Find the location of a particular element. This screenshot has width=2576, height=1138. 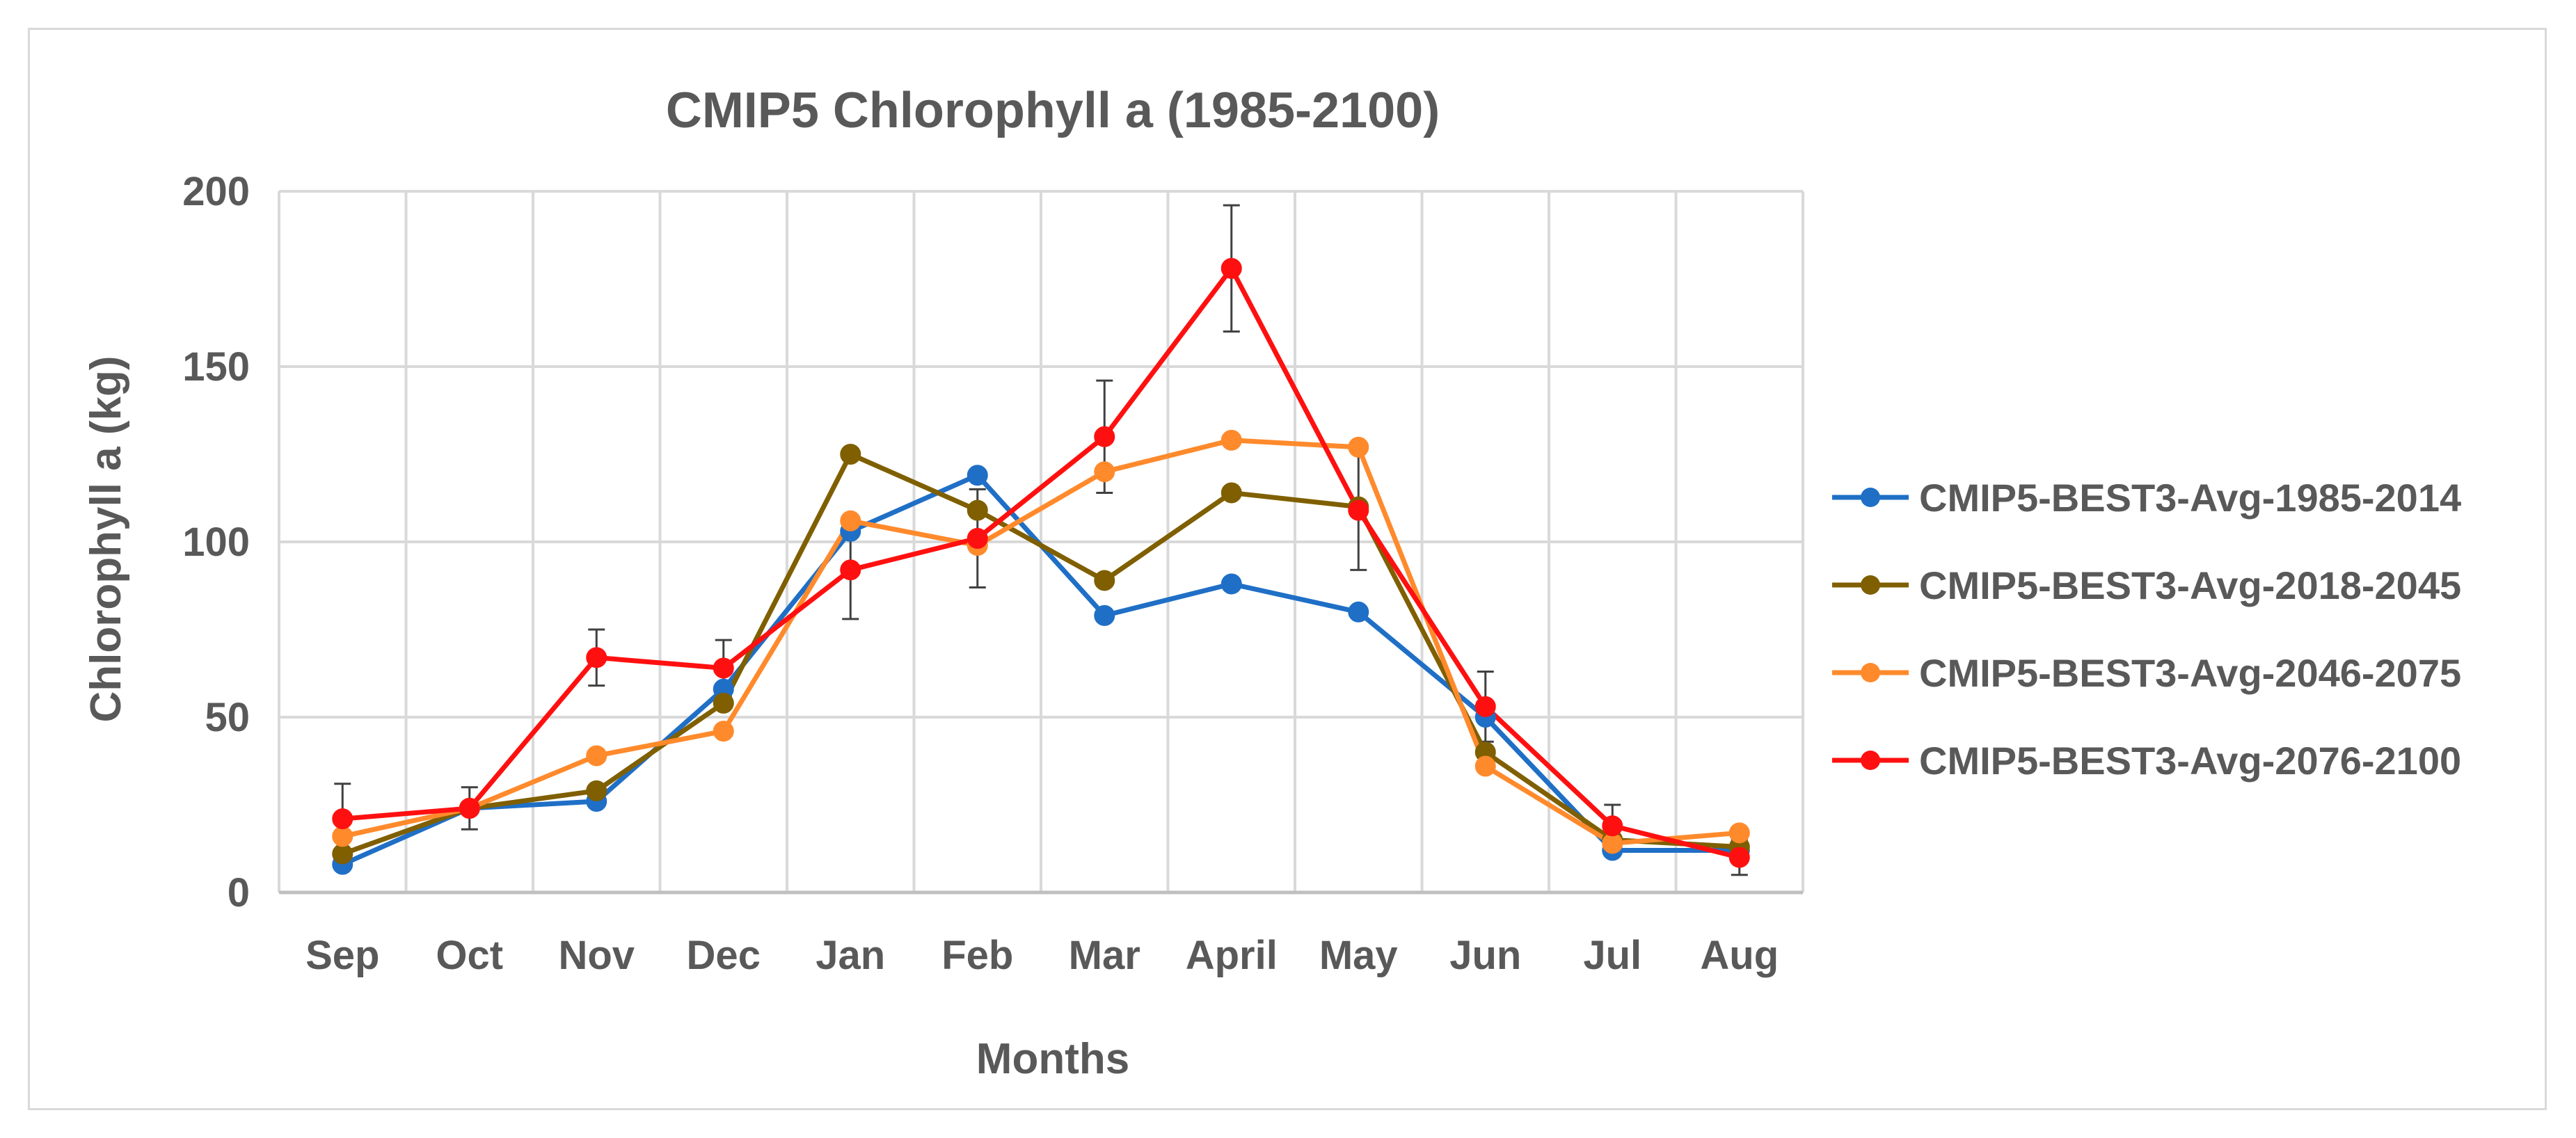

x-tick-label: Nov is located at coordinates (596, 956).